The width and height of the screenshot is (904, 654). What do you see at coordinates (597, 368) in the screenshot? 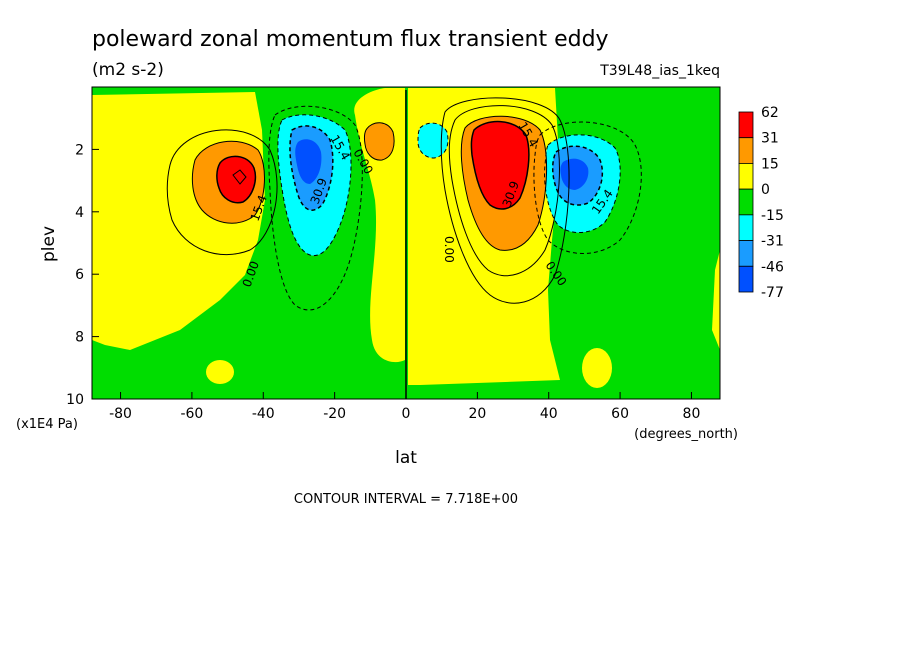
I see `region-positive-small-nh` at bounding box center [597, 368].